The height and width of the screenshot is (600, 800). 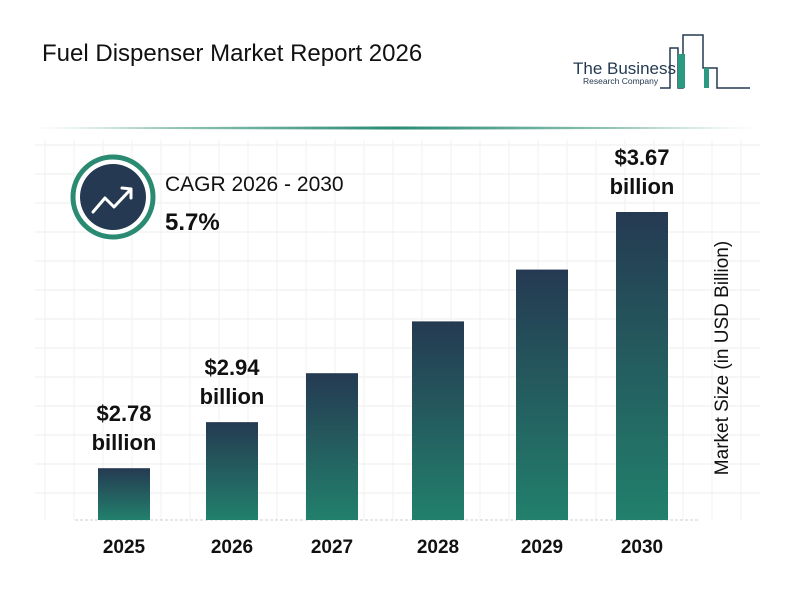 What do you see at coordinates (641, 157) in the screenshot?
I see `data-label-amount: $3.67` at bounding box center [641, 157].